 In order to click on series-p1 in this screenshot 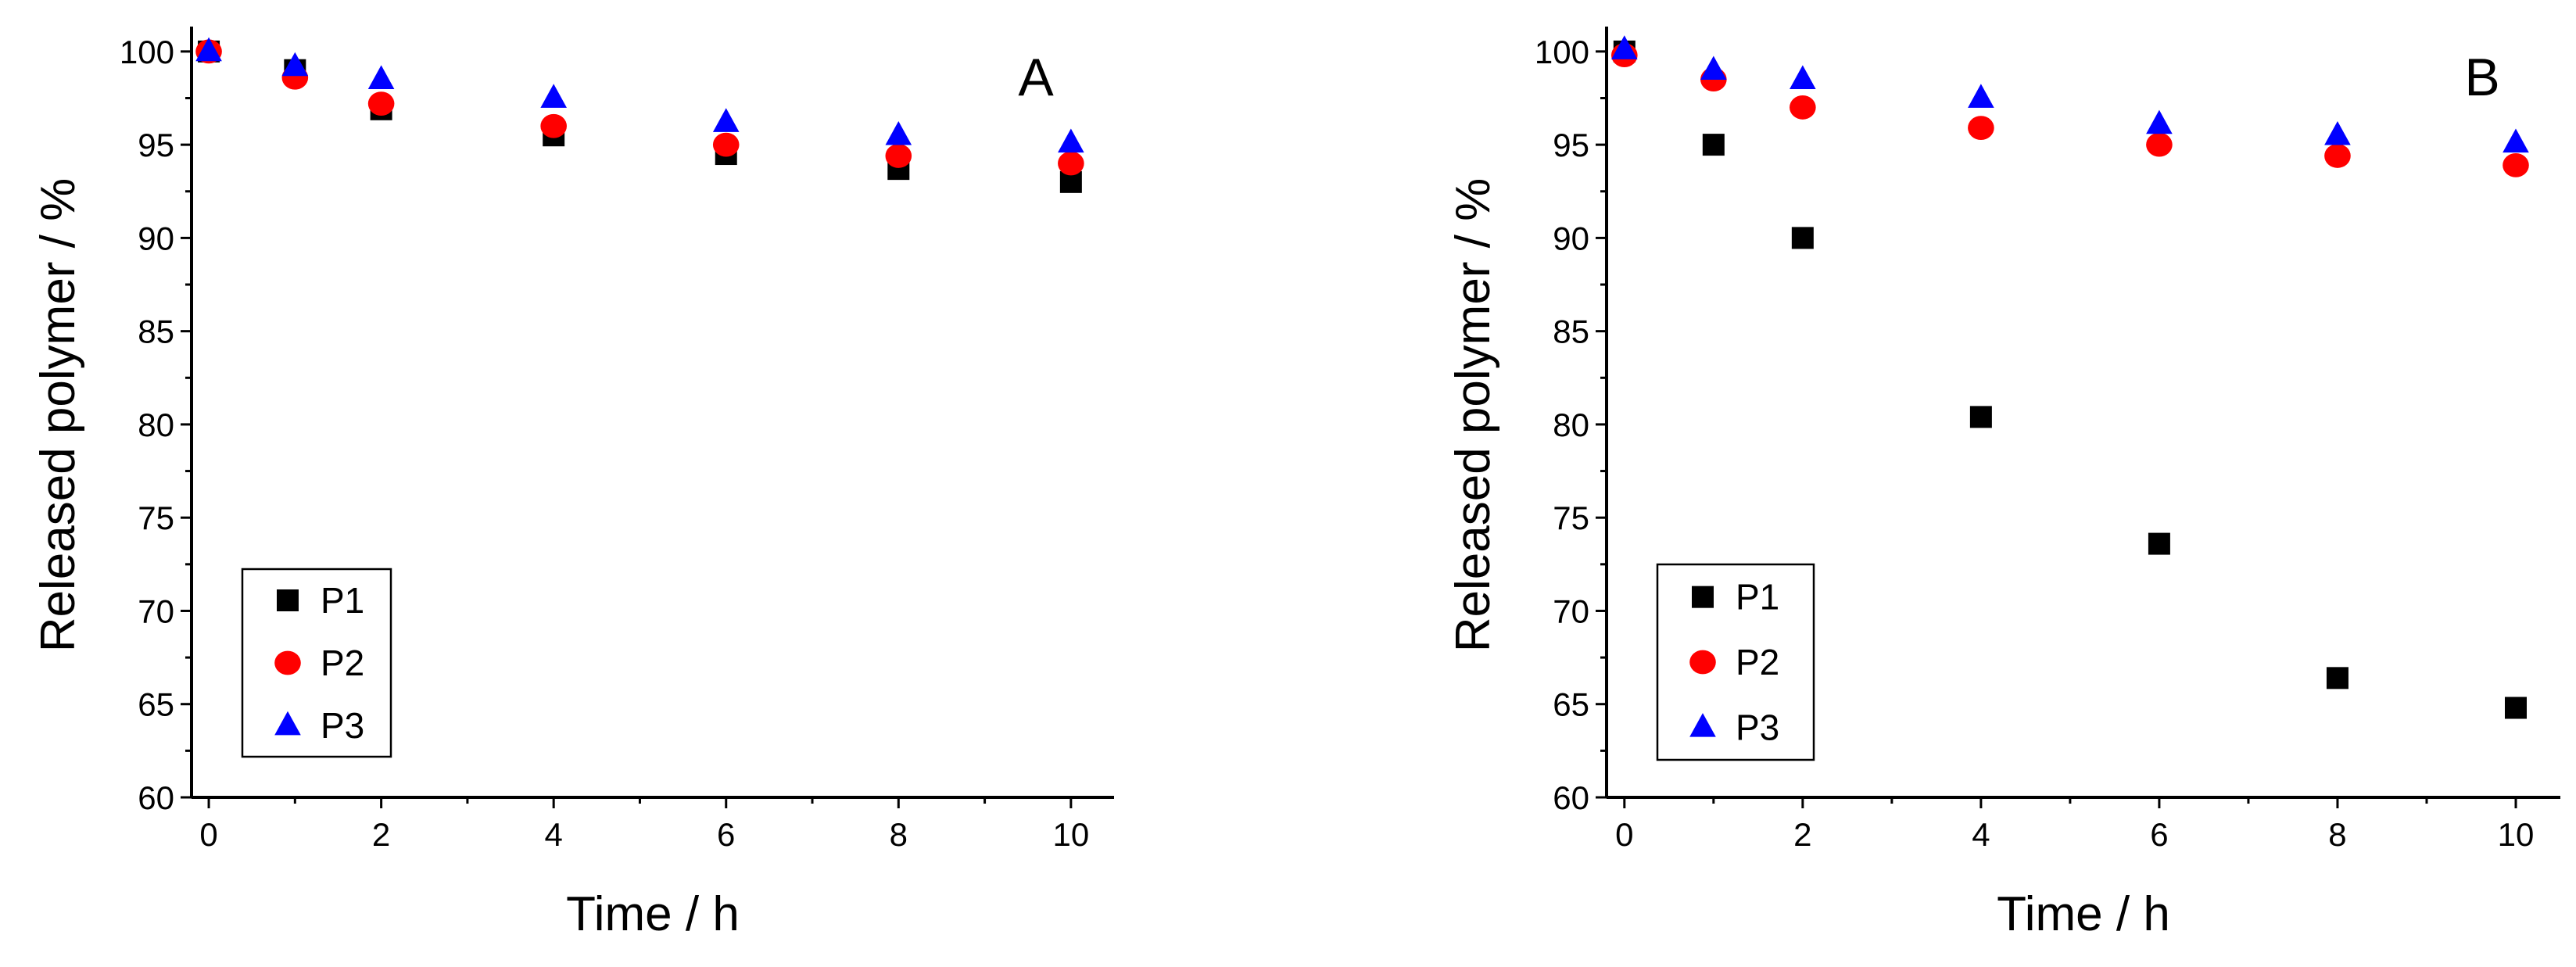, I will do `click(640, 116)`.